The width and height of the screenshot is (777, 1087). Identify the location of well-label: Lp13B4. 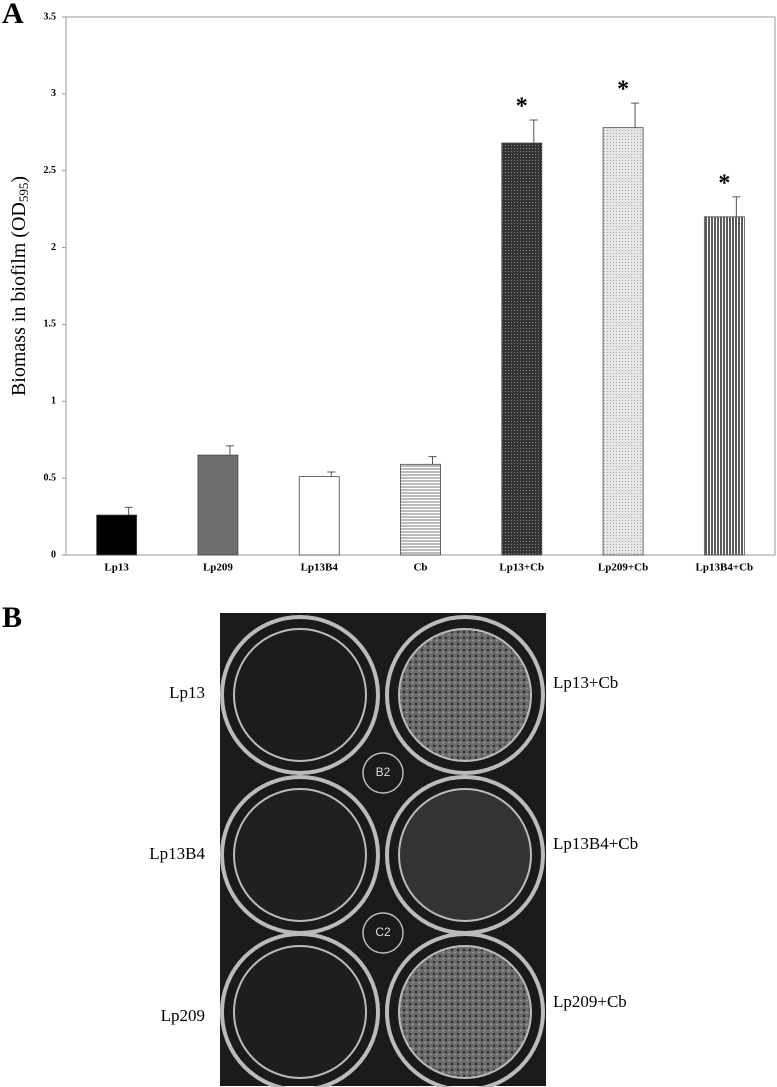
(177, 853).